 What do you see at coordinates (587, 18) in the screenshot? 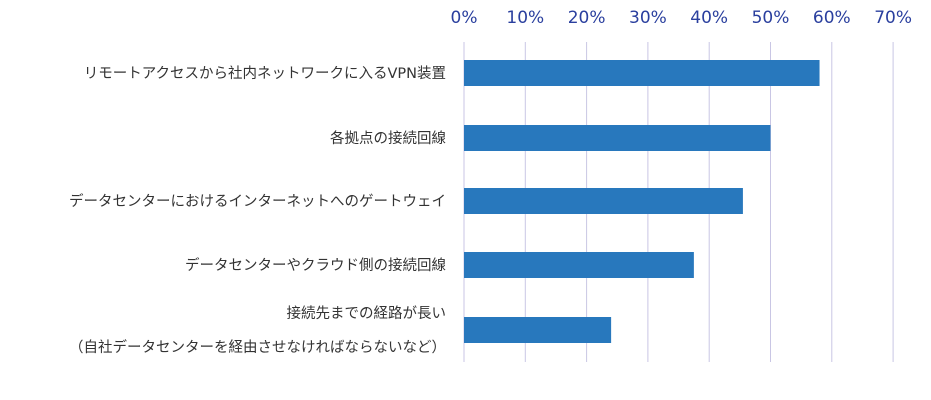
I see `x-tick-label: 20%` at bounding box center [587, 18].